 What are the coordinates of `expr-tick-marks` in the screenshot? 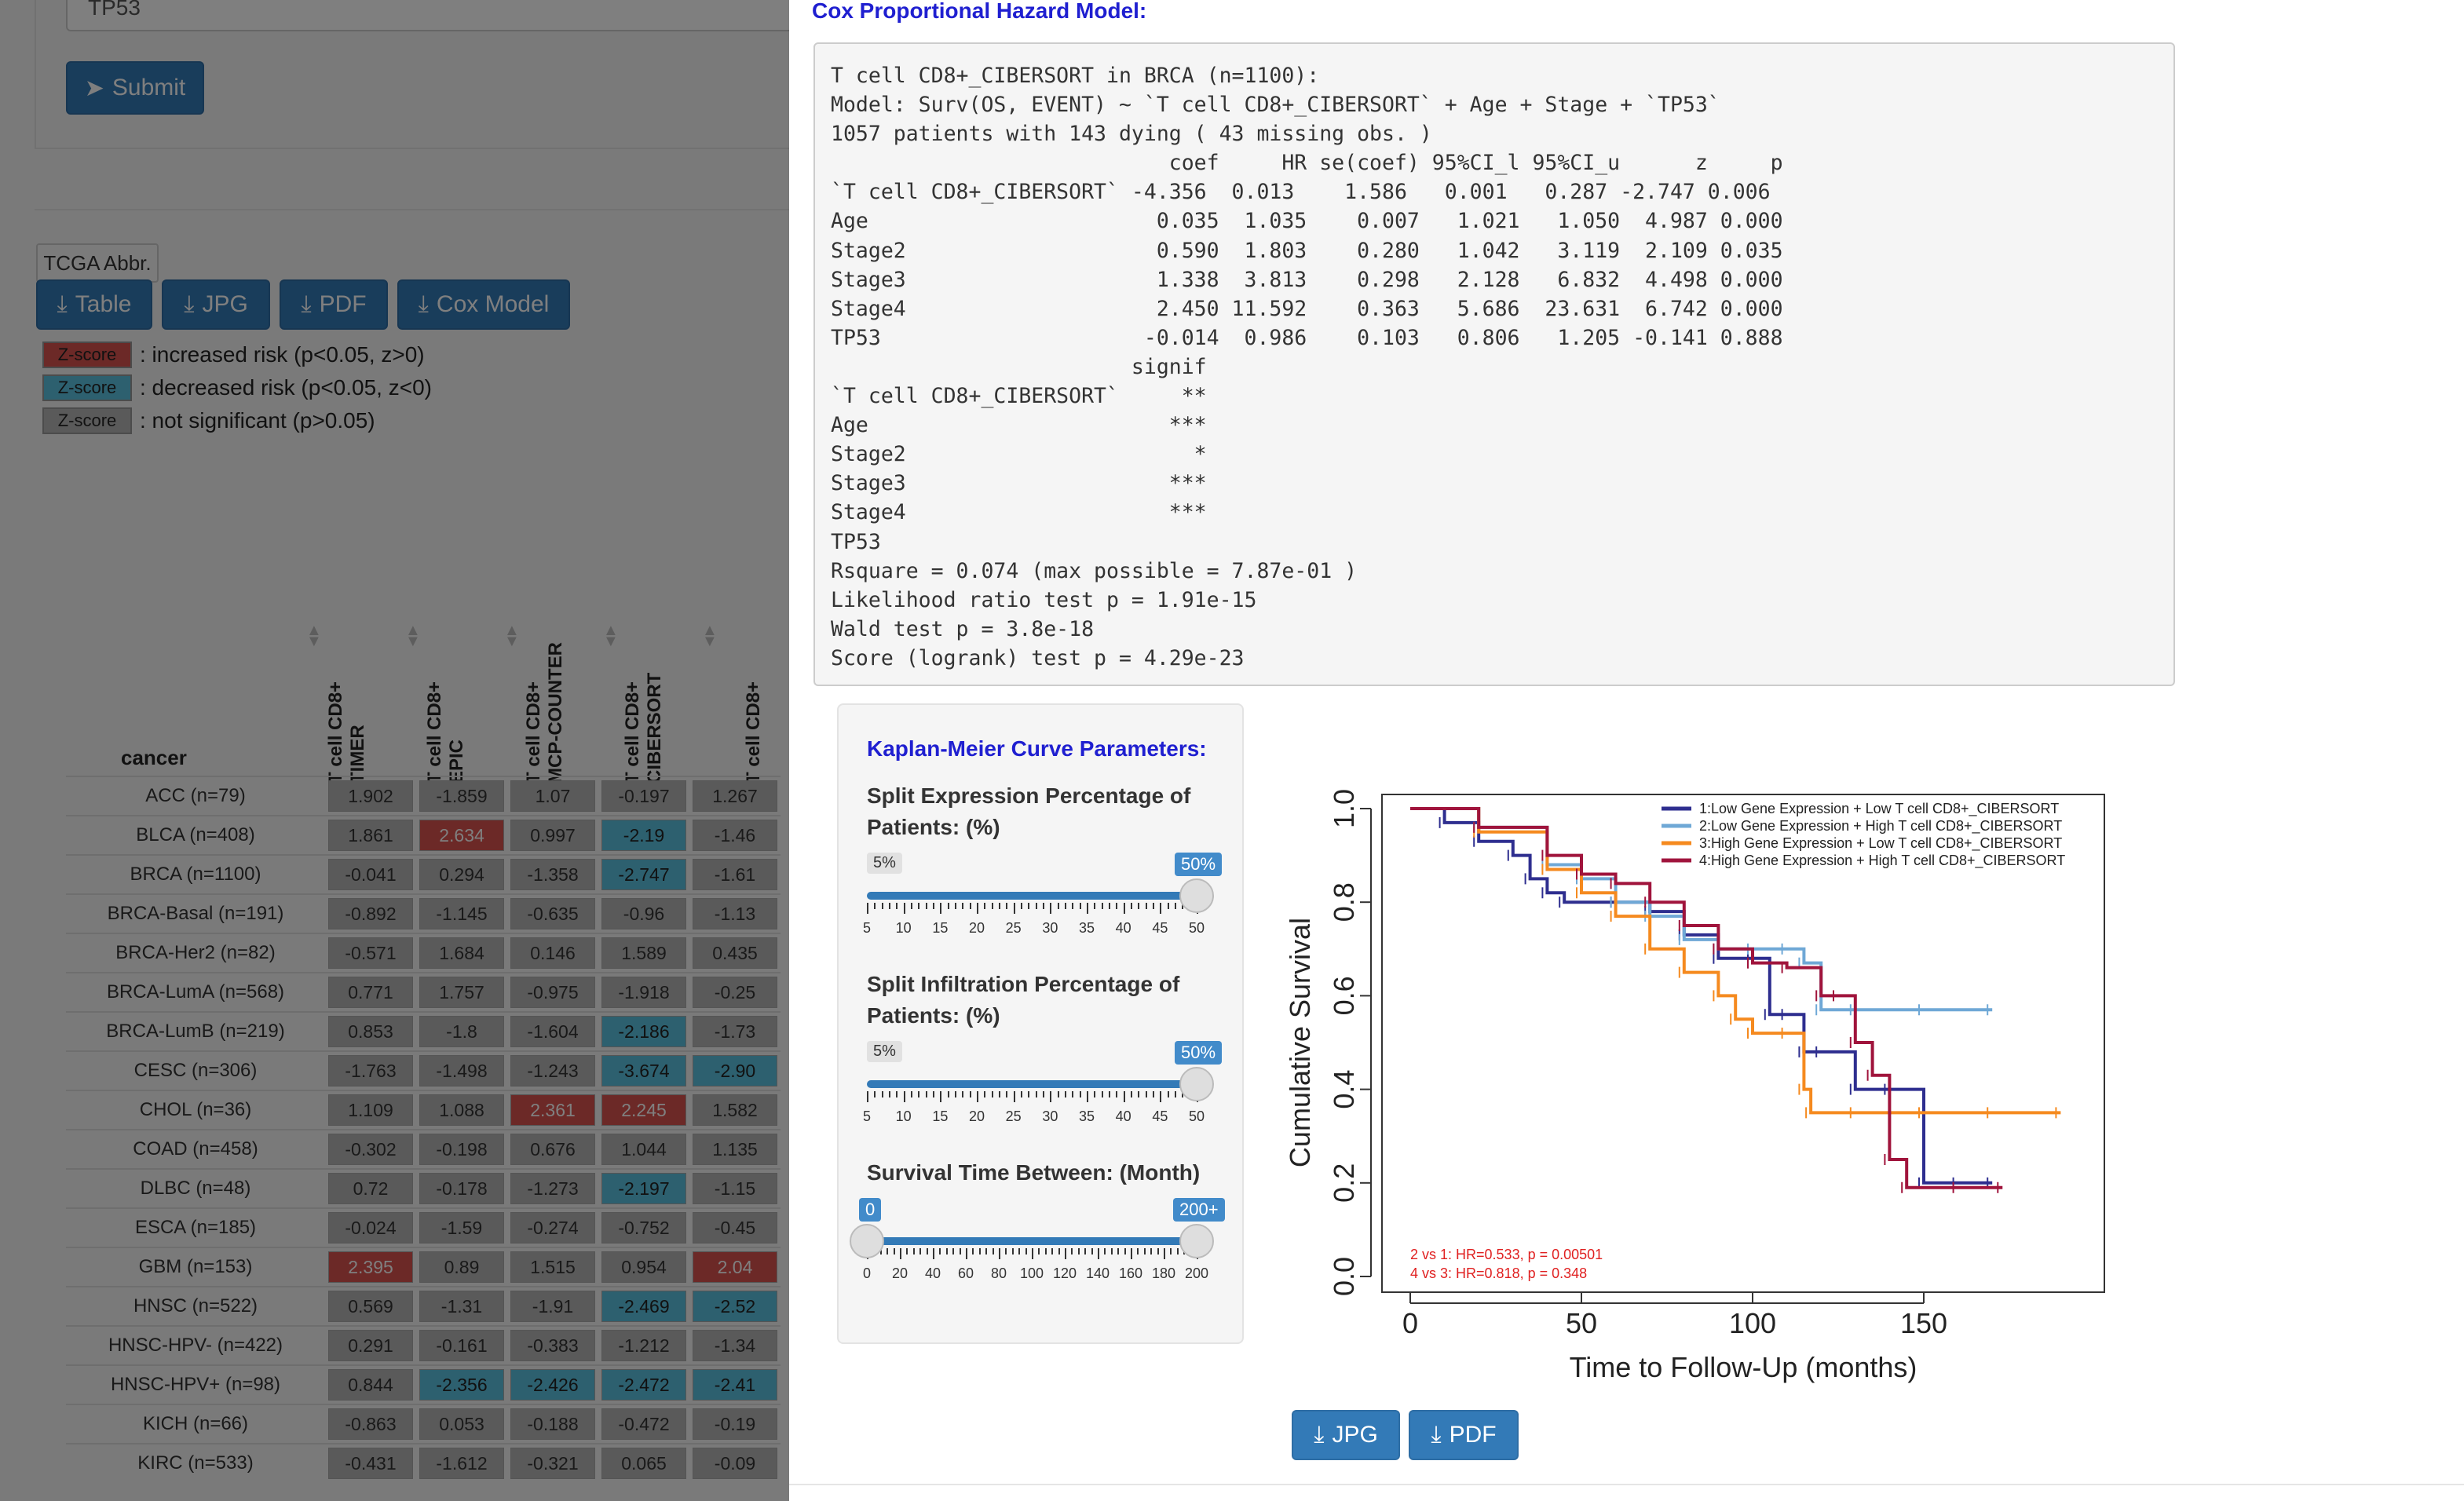 It's located at (1033, 910).